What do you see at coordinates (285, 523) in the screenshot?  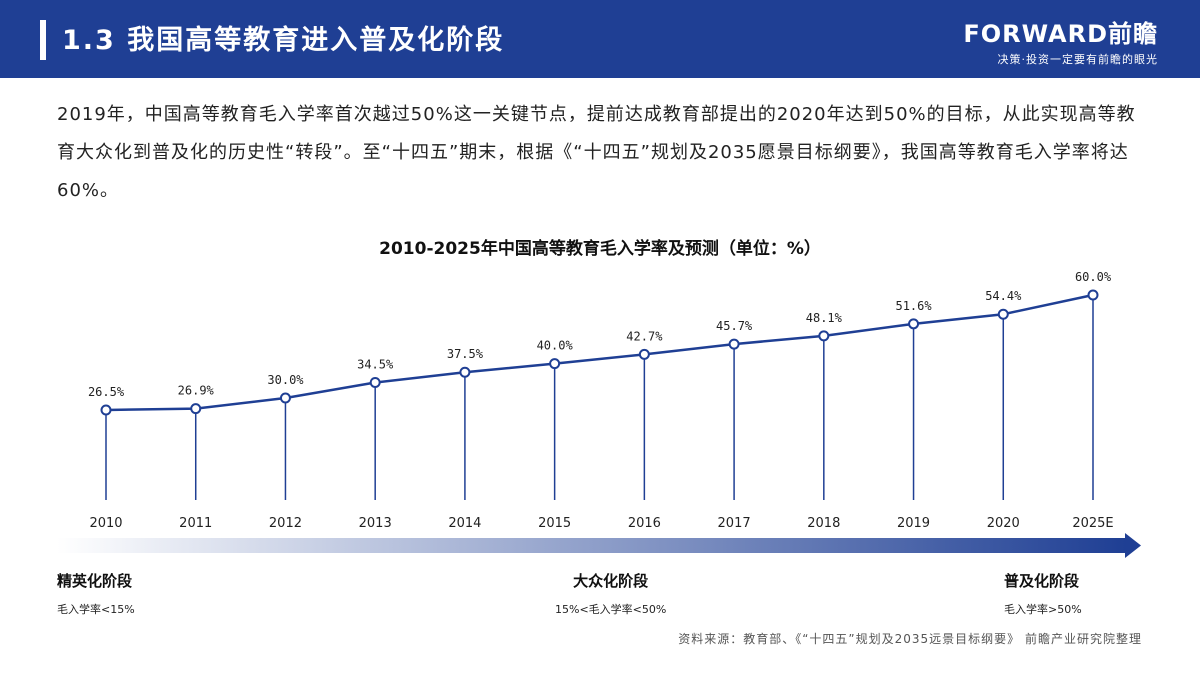 I see `x-tick-label-2012: 2012` at bounding box center [285, 523].